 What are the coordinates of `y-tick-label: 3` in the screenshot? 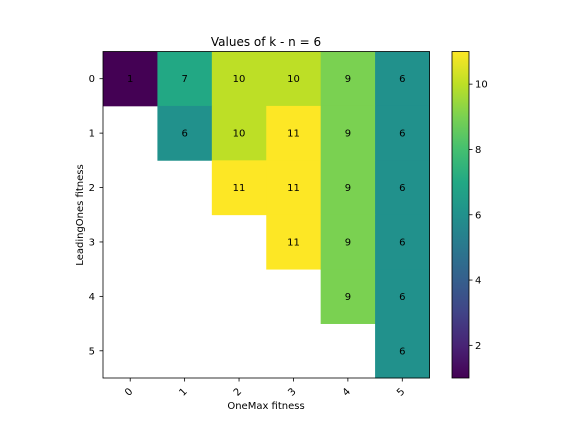 It's located at (92, 242).